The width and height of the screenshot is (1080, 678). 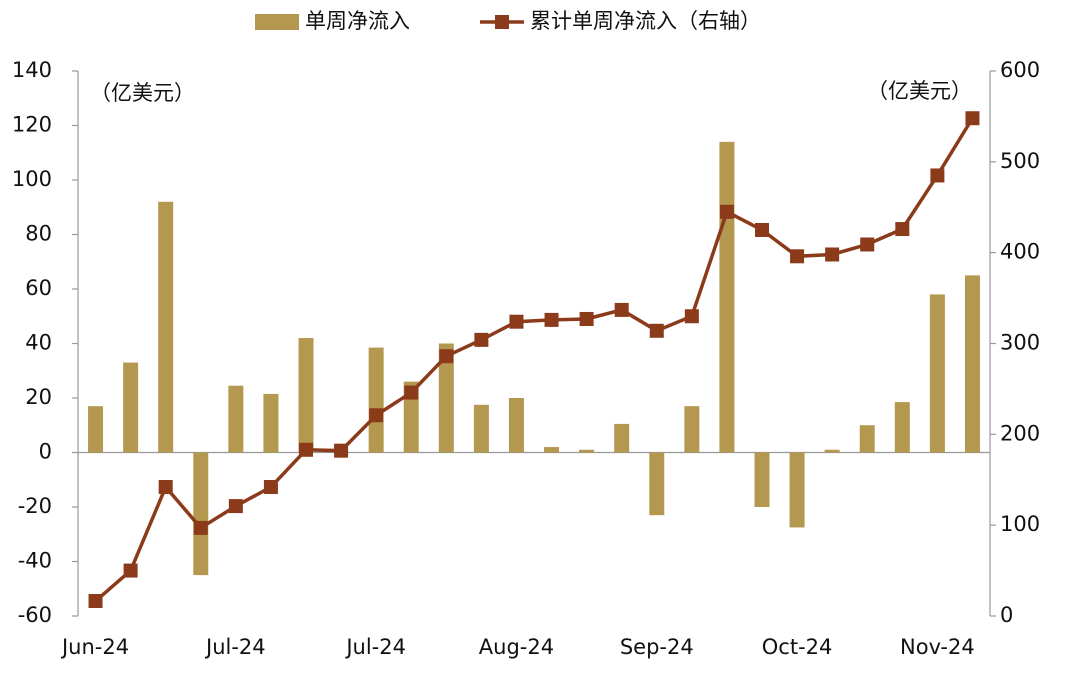 What do you see at coordinates (657, 647) in the screenshot?
I see `x-tick-label: Sep-24` at bounding box center [657, 647].